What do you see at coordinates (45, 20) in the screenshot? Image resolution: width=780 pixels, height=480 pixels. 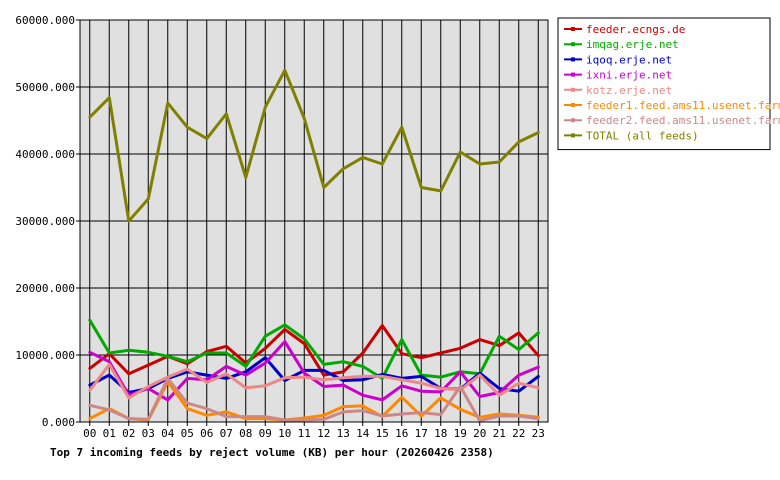 I see `y-tick-label: 60000.000` at bounding box center [45, 20].